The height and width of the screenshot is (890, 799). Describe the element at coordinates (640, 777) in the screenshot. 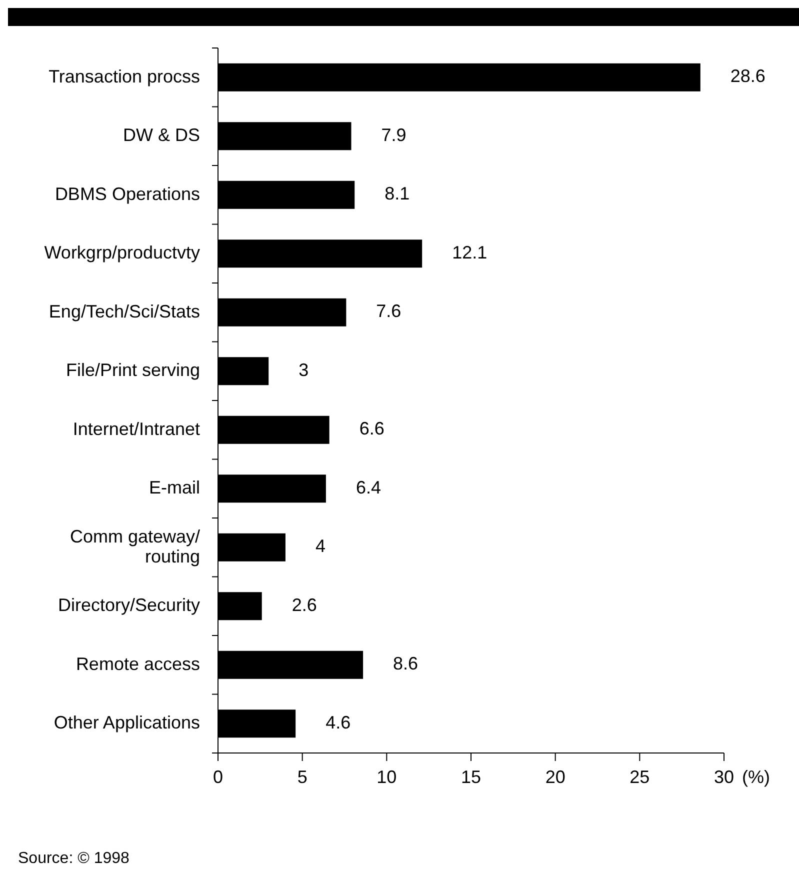

I see `x-tick-label: 25` at that location.